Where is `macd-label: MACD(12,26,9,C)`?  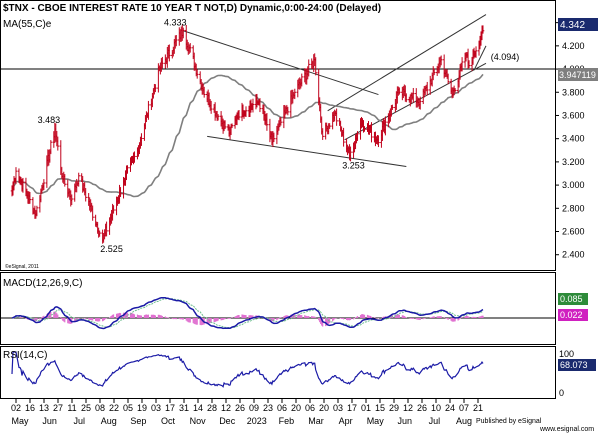 macd-label: MACD(12,26,9,C) is located at coordinates (42, 283).